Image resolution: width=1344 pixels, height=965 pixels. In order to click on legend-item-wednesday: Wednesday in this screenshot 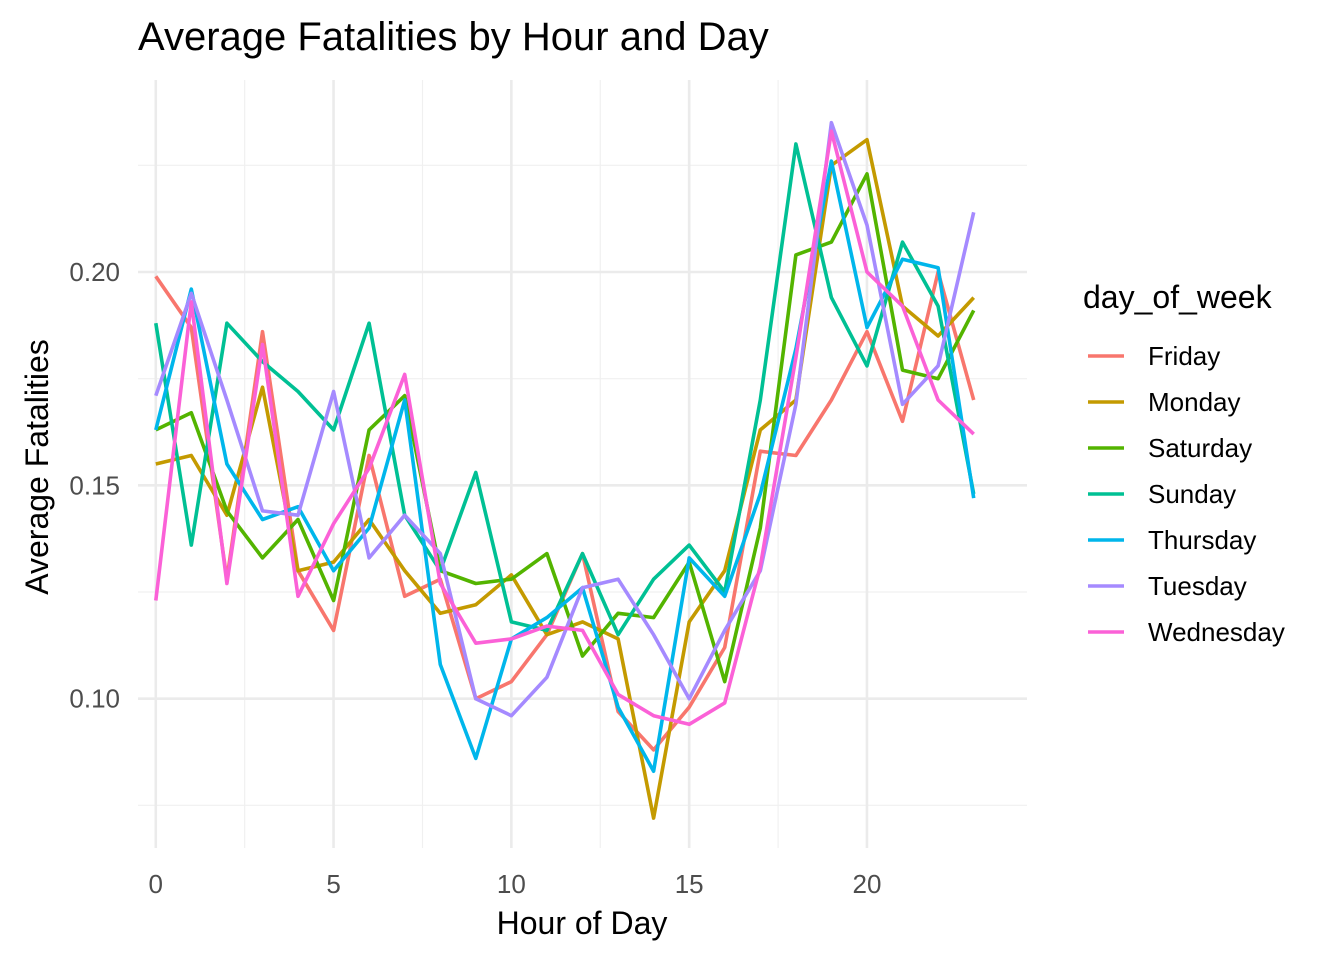, I will do `click(1186, 632)`.